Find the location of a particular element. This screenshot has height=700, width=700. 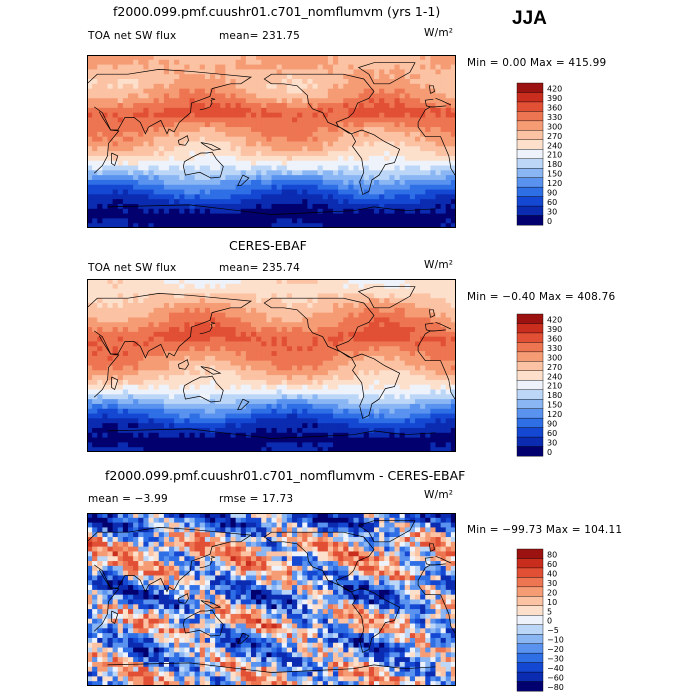

coastline-japan is located at coordinates (207, 104).